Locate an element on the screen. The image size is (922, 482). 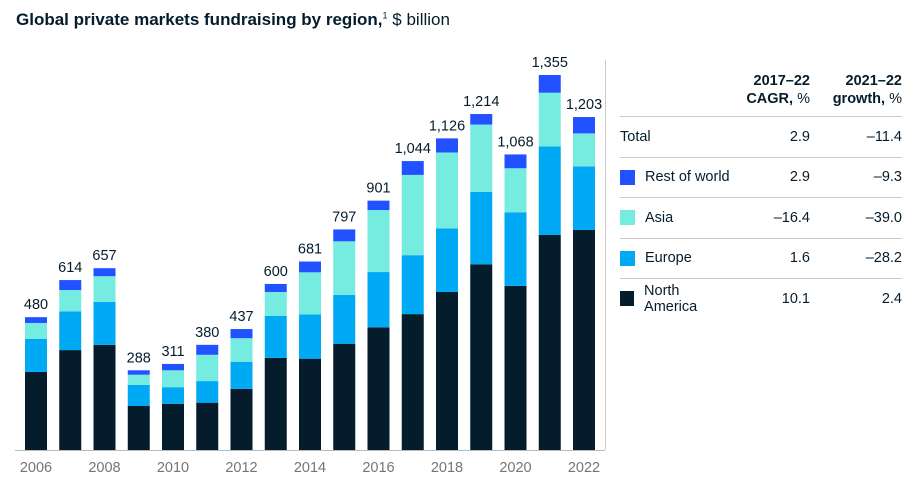
x-tick-label: 2006 is located at coordinates (36, 468).